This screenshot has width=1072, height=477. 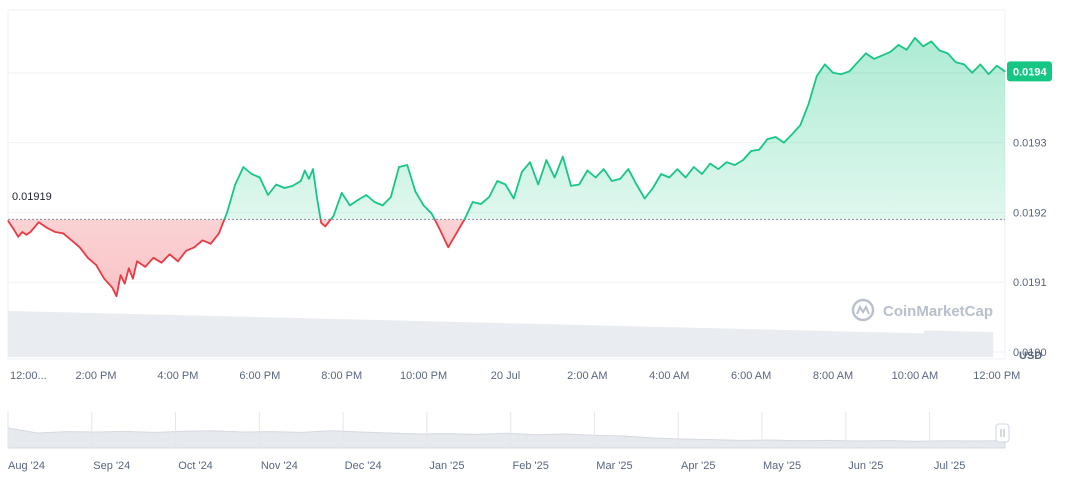 What do you see at coordinates (587, 376) in the screenshot?
I see `x-tick-label: 2:00 AM` at bounding box center [587, 376].